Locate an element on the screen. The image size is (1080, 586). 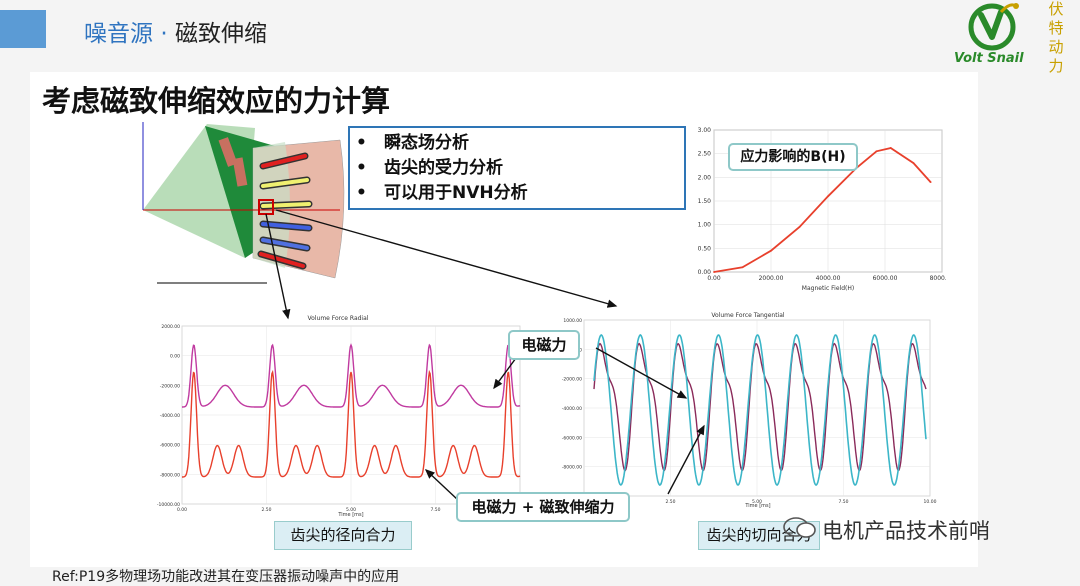
radial-x-axis-label: Time [ms] is located at coordinates (350, 515).